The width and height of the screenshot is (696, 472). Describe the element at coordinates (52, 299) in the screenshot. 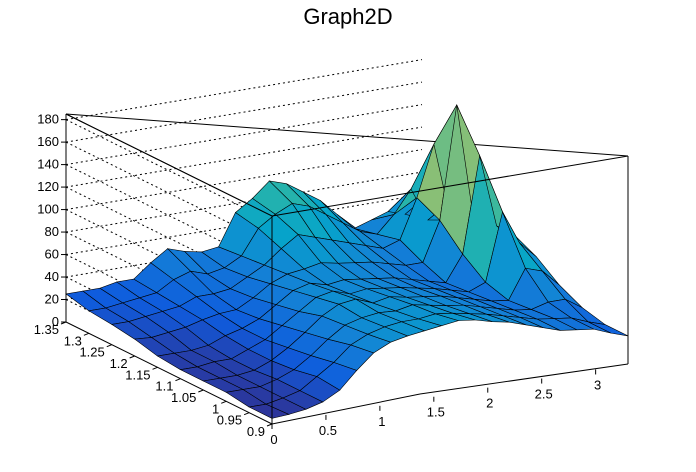

I see `z-tick-label: 20` at that location.